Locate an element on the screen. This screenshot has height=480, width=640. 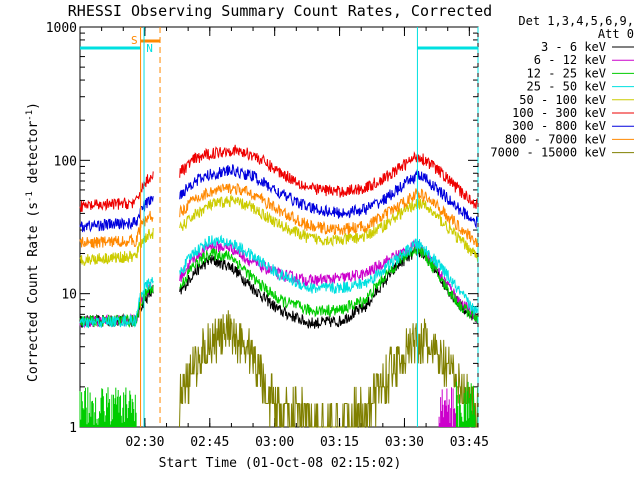
legend-label: 3 - 6 keV is located at coordinates (573, 47).